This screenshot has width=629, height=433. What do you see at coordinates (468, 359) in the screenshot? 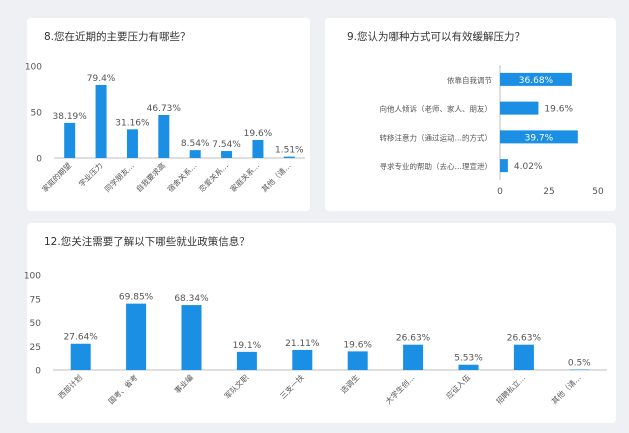
I see `data-label: 5.53%` at bounding box center [468, 359].